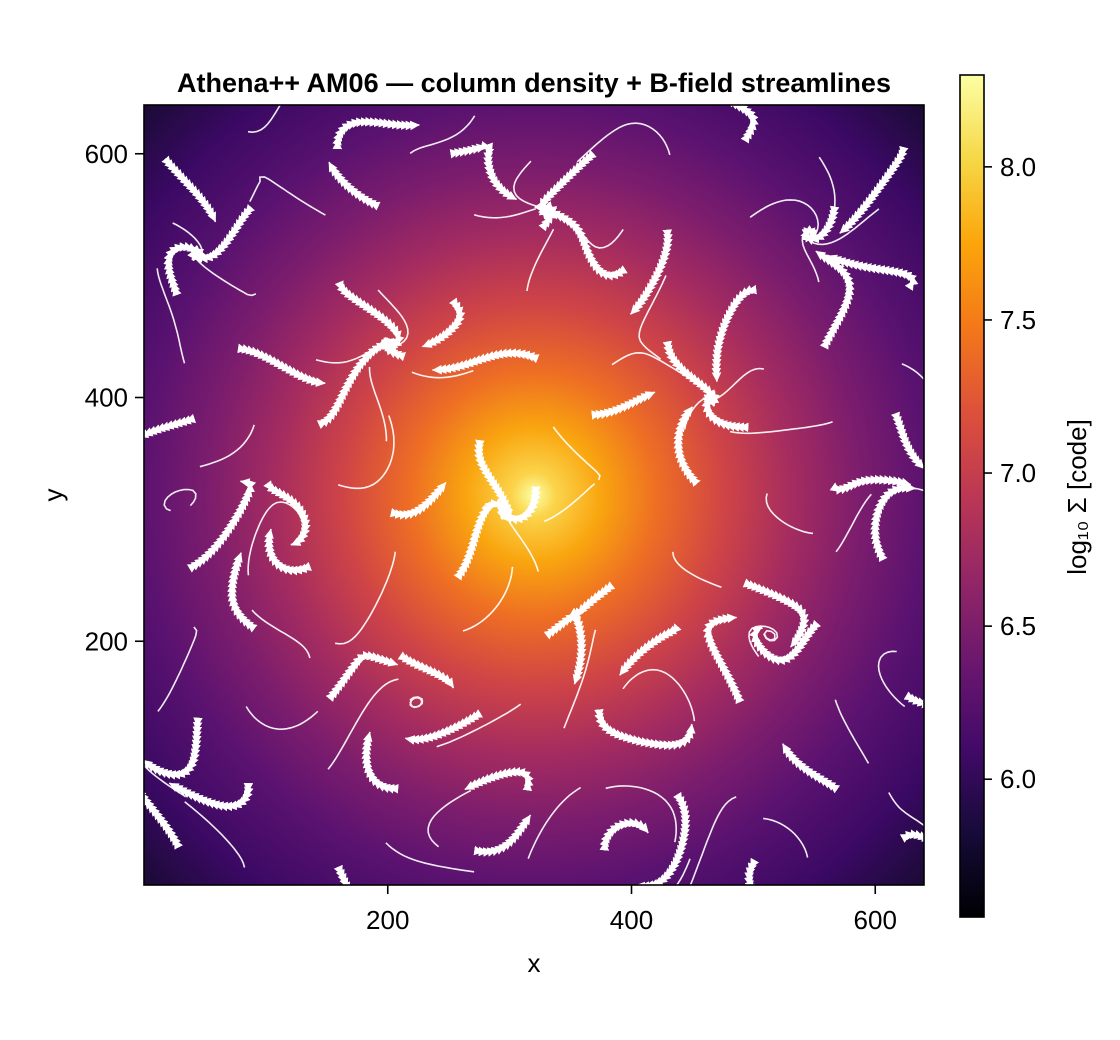 The image size is (1120, 1040). Describe the element at coordinates (53, 495) in the screenshot. I see `y-axis-label: y` at that location.